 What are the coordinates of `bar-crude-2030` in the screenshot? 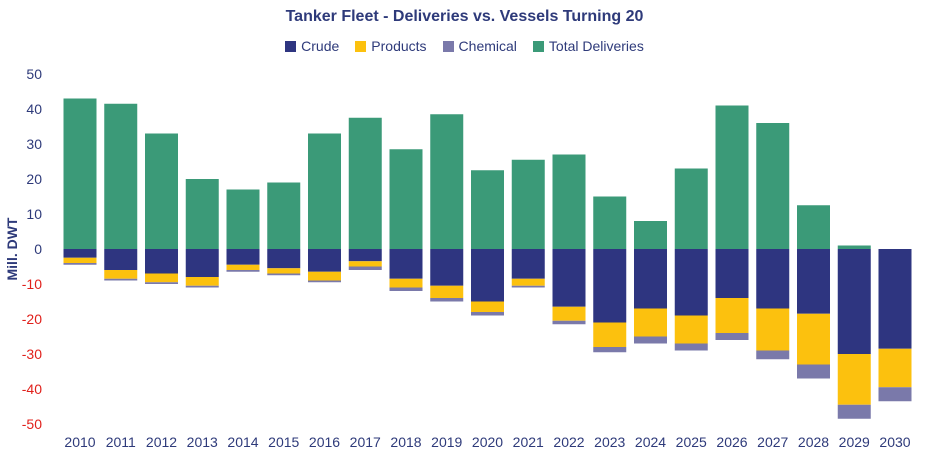 It's located at (895, 299).